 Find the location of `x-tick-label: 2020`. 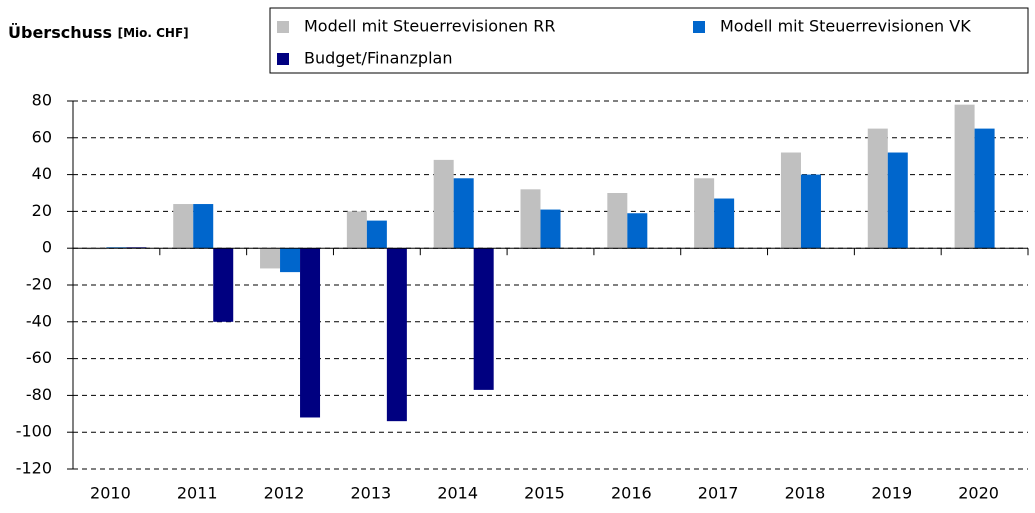

x-tick-label: 2020 is located at coordinates (978, 493).